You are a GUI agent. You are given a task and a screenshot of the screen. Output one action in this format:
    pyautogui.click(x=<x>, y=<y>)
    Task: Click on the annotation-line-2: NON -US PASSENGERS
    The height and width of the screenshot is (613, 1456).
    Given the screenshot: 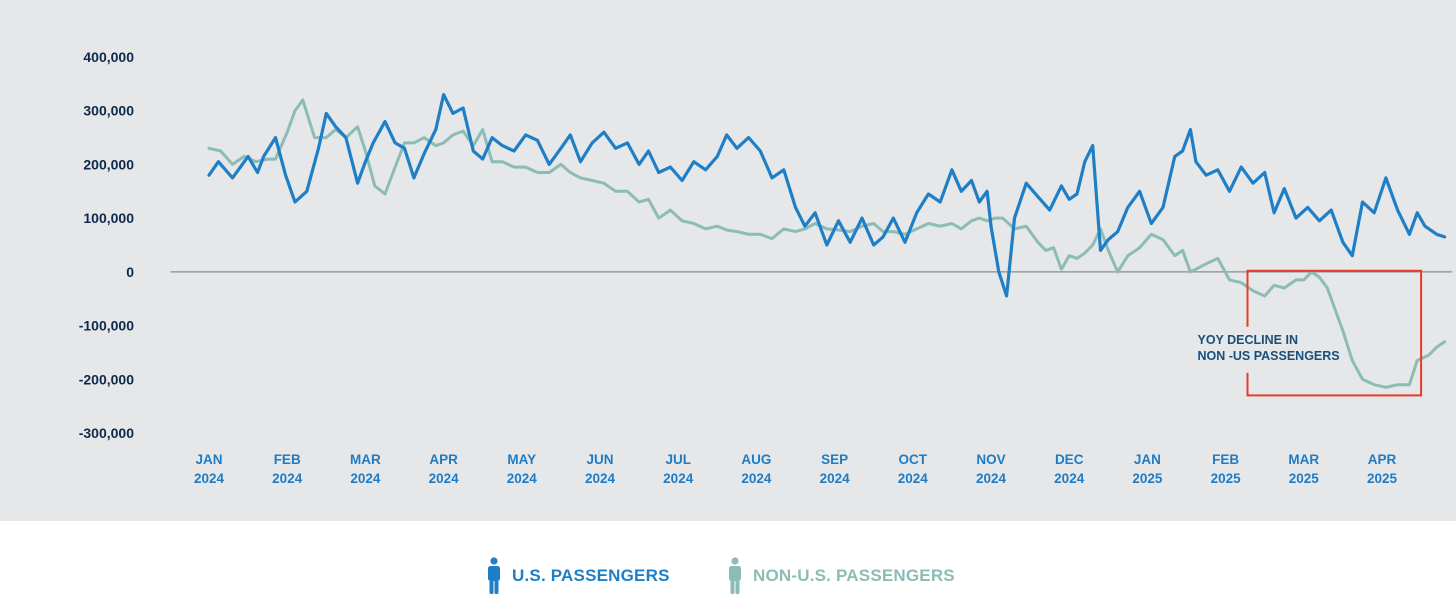 What is the action you would take?
    pyautogui.click(x=1268, y=356)
    